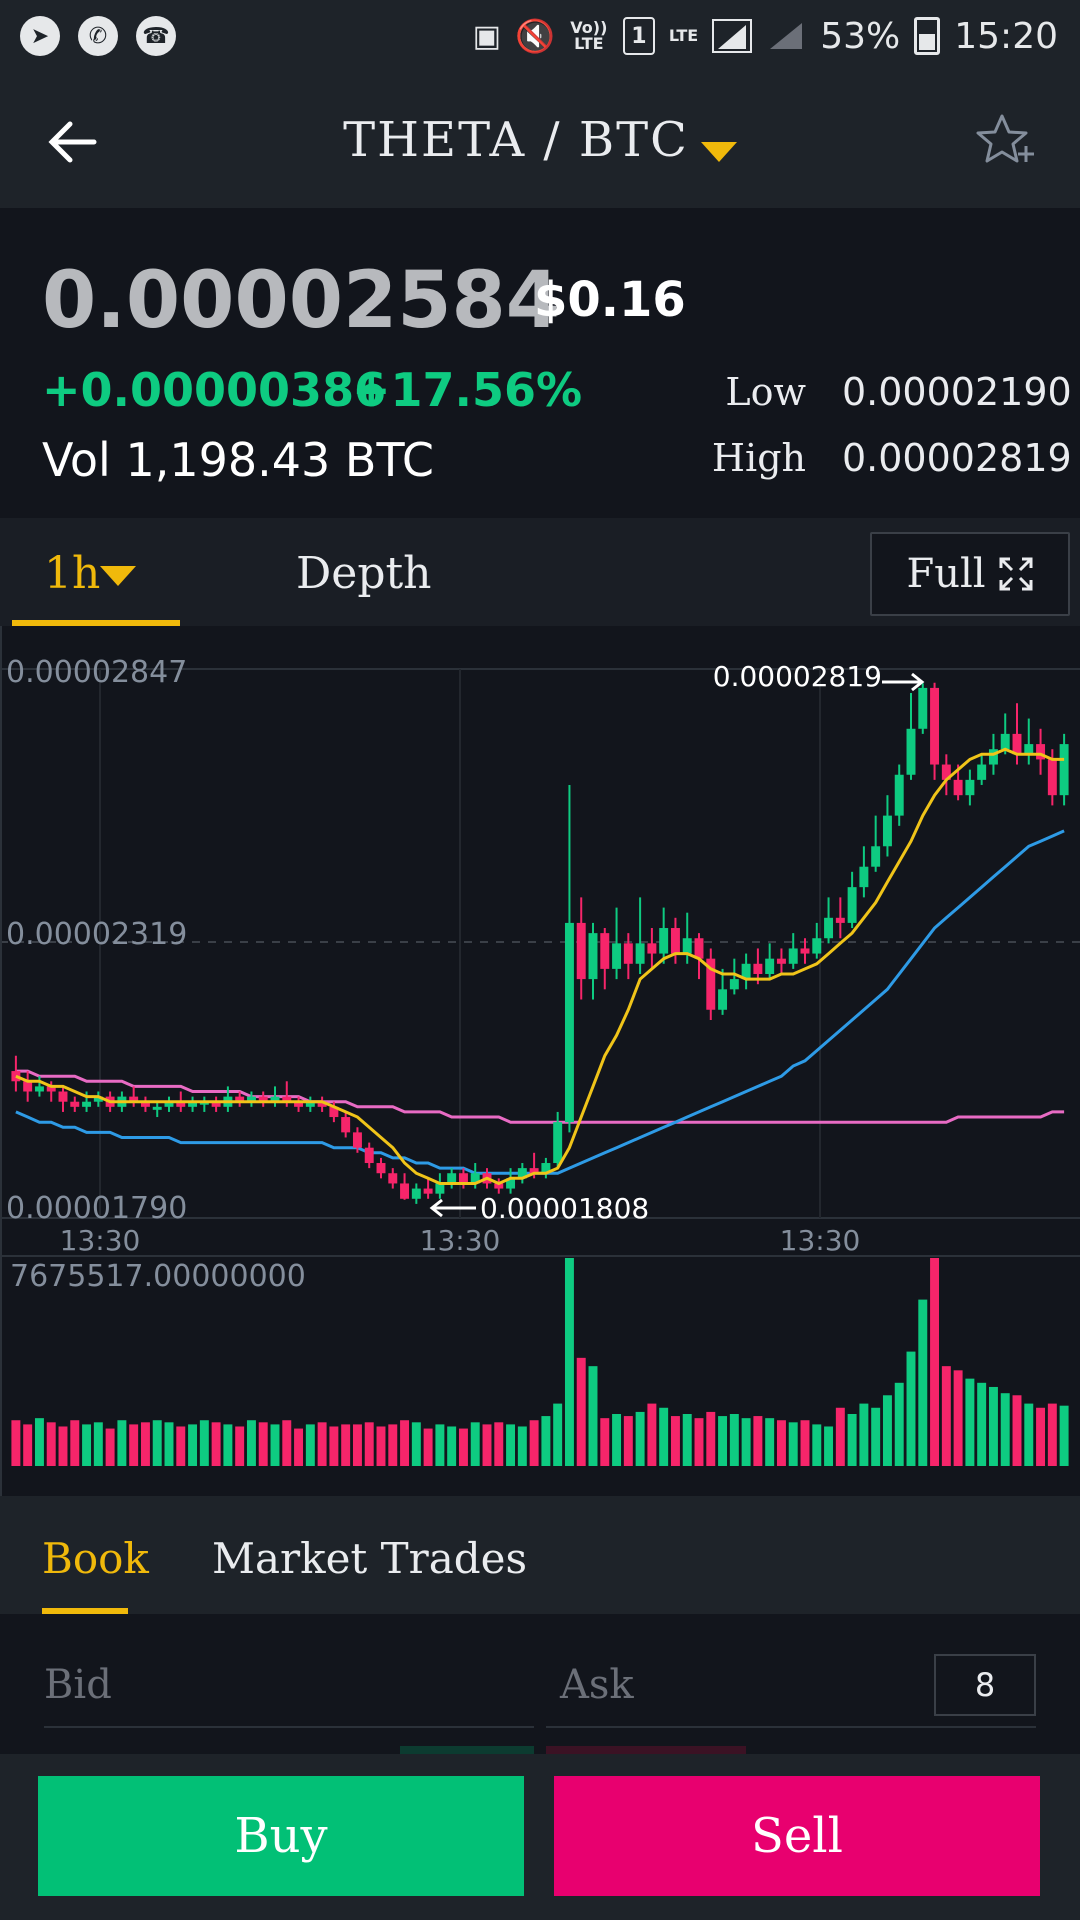 The height and width of the screenshot is (1920, 1080). What do you see at coordinates (638, 36) in the screenshot?
I see `sim-icon: 1` at bounding box center [638, 36].